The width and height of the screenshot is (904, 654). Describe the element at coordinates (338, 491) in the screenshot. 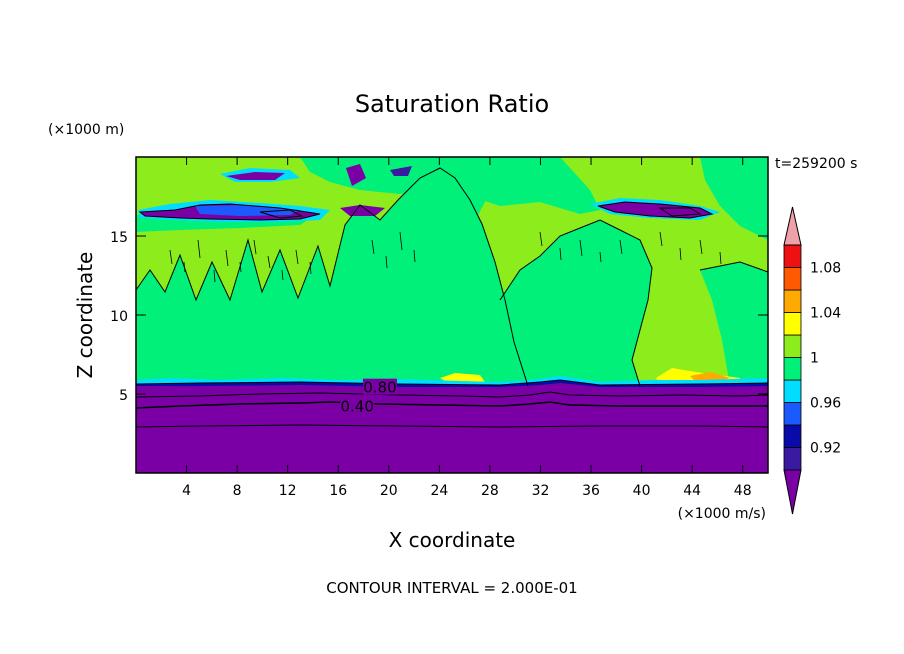

I see `x-tick-label: 16` at that location.